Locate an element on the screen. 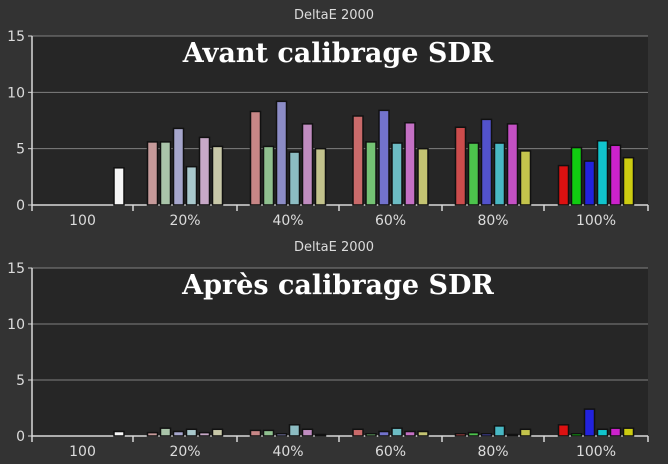  overlay-title: Avant calibrage SDR is located at coordinates (338, 53).